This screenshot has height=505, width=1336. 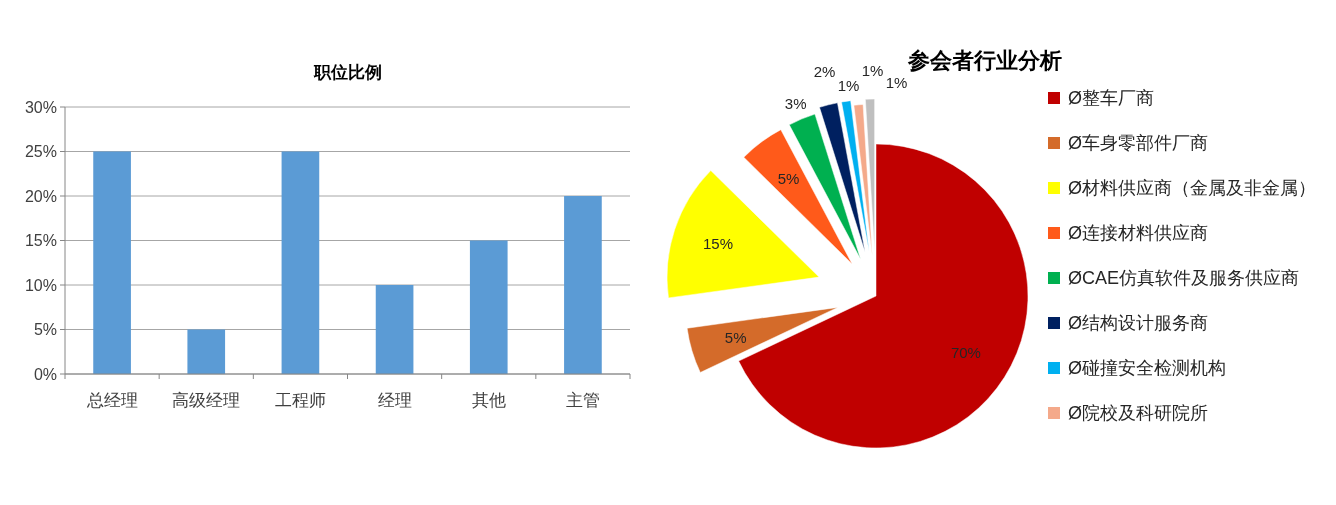 I want to click on data-label: 3%, so click(x=795, y=104).